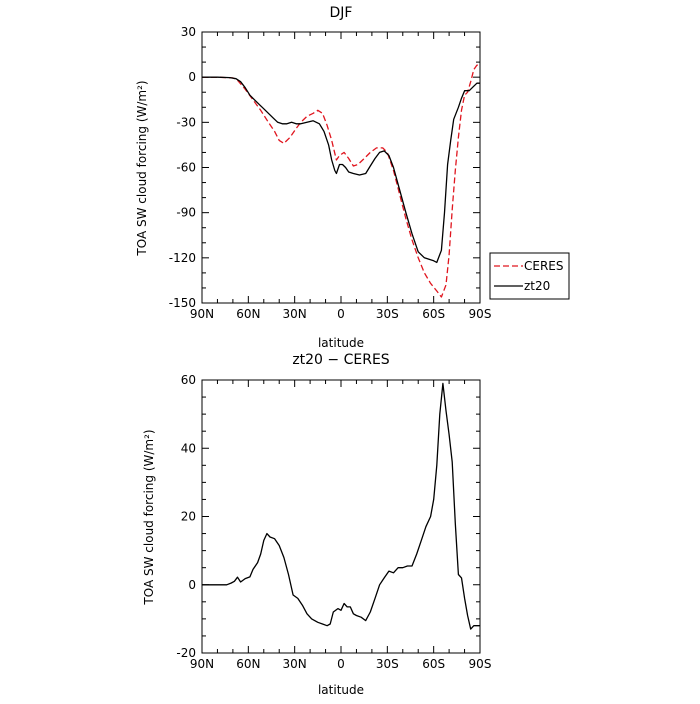 The height and width of the screenshot is (704, 700). I want to click on legend-box, so click(529, 276).